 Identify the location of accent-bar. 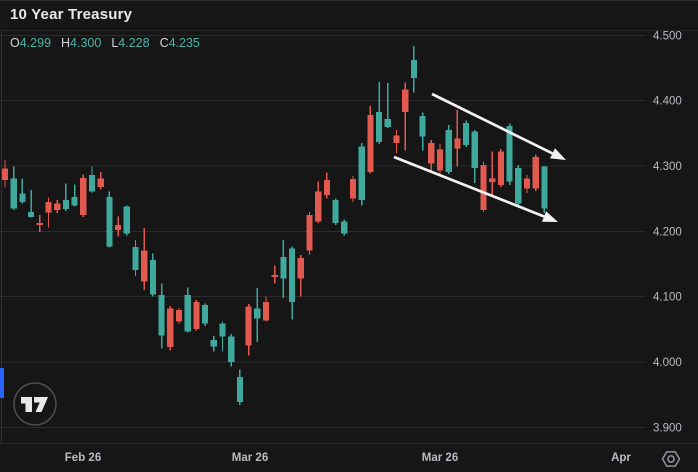
(2, 383).